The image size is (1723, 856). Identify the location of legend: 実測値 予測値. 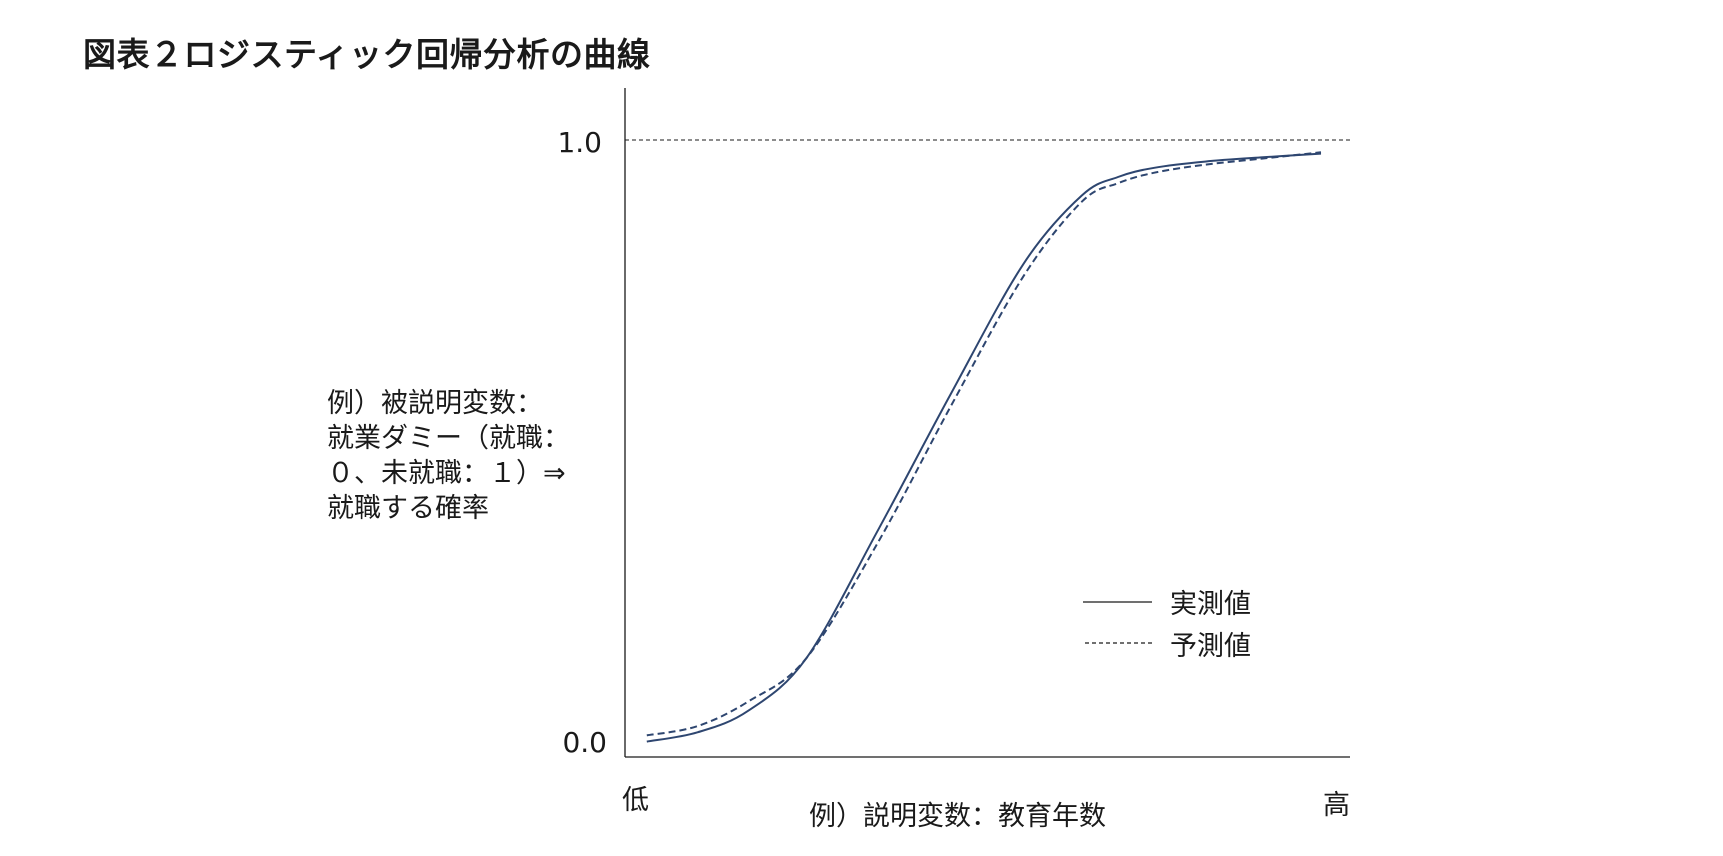
(1167, 625).